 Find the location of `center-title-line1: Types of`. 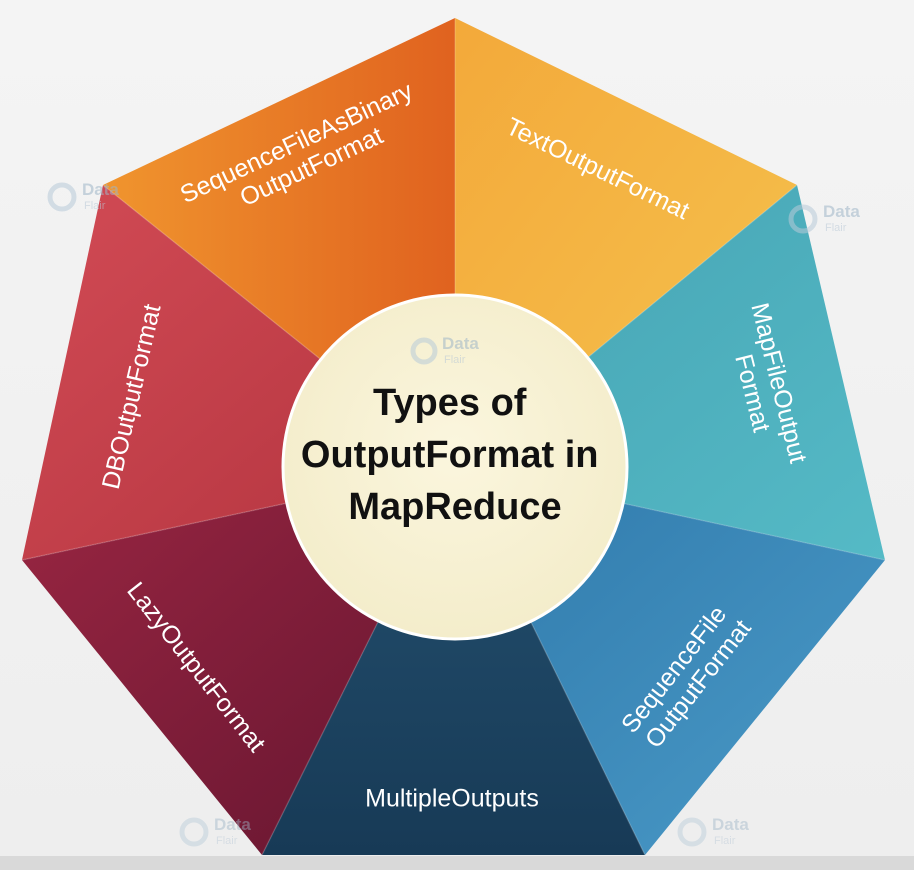

center-title-line1: Types of is located at coordinates (450, 403).